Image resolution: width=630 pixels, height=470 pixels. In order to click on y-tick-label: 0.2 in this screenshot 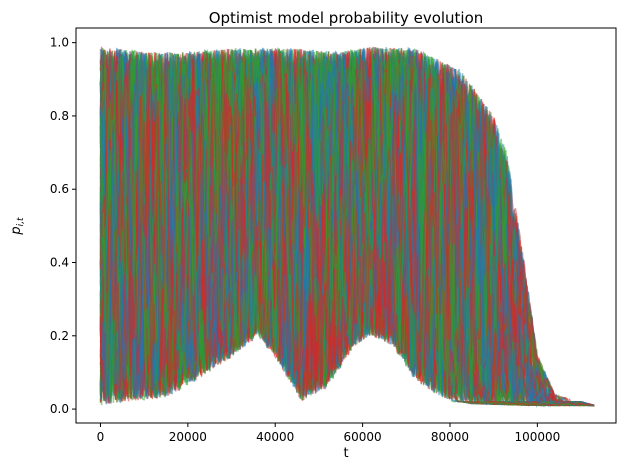, I will do `click(59, 336)`.